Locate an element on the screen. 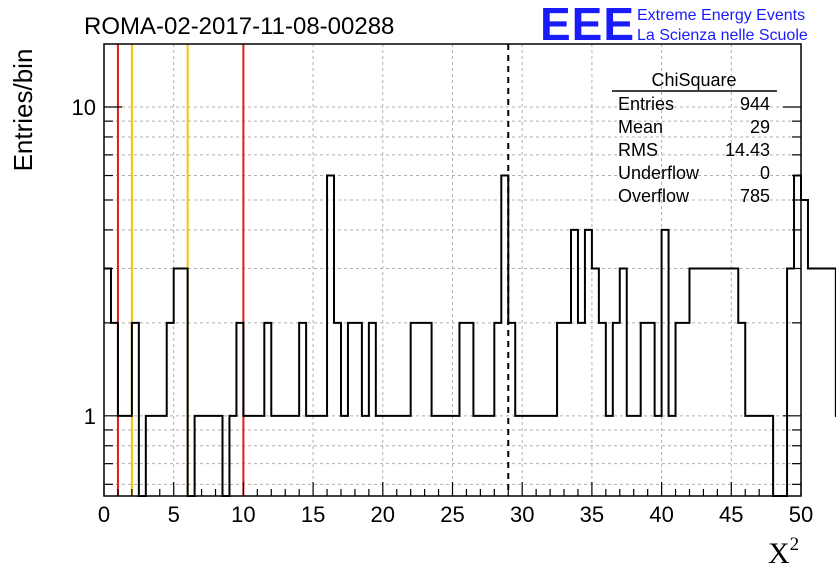 This screenshot has height=572, width=836. stats-label: RMS is located at coordinates (638, 150).